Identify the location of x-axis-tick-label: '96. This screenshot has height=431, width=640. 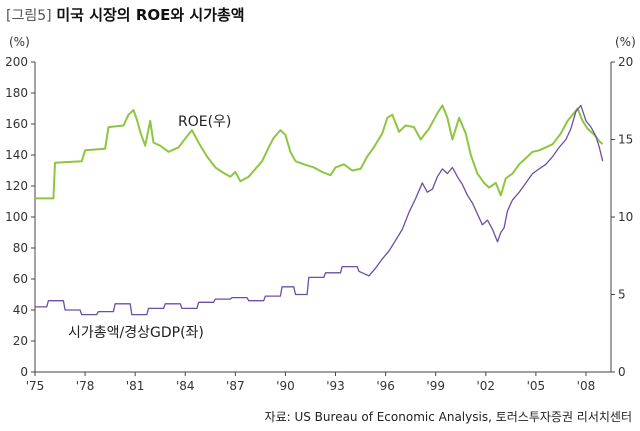
(385, 386).